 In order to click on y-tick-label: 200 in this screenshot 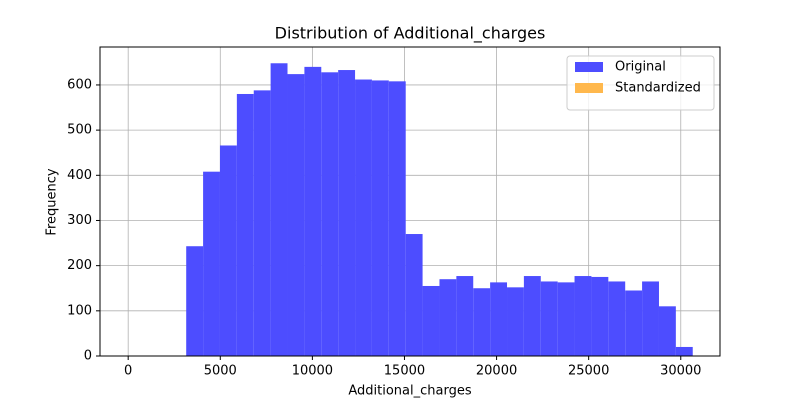, I will do `click(79, 265)`.